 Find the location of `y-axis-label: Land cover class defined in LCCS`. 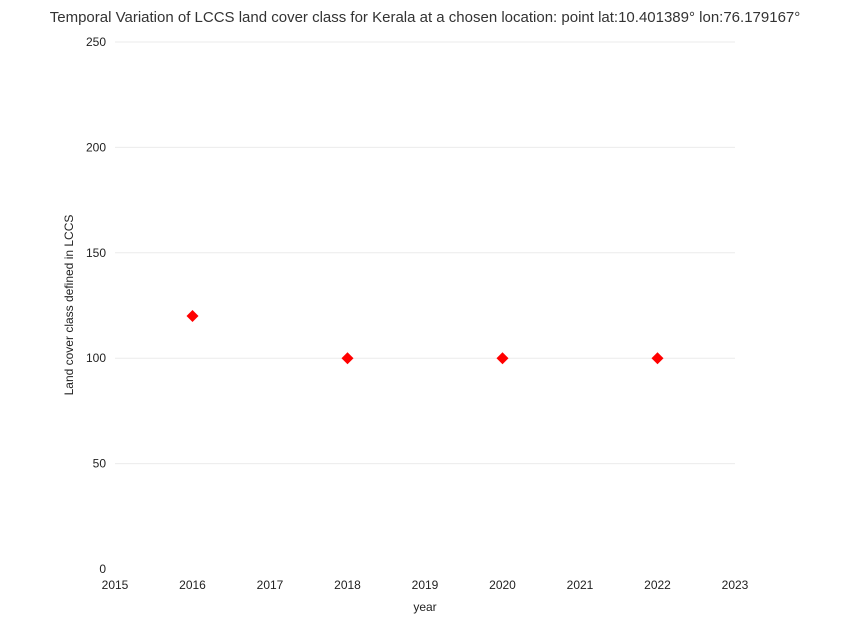

y-axis-label: Land cover class defined in LCCS is located at coordinates (69, 305).